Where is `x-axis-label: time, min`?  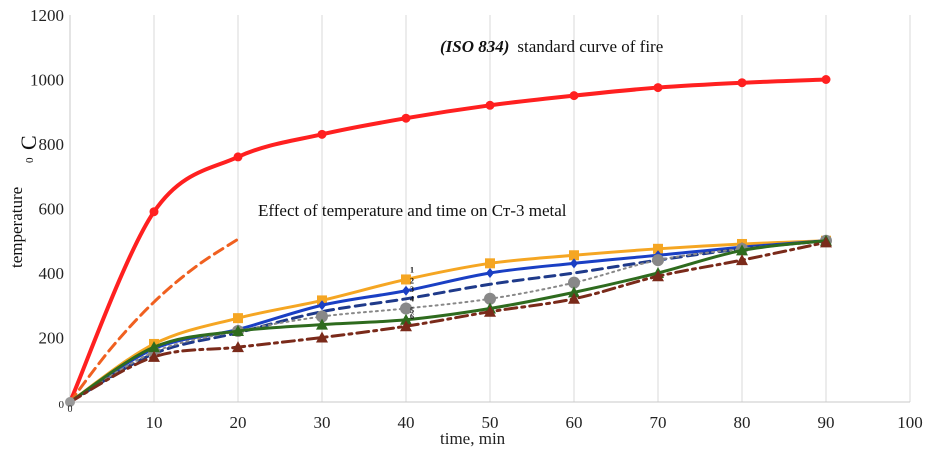 x-axis-label: time, min is located at coordinates (473, 438).